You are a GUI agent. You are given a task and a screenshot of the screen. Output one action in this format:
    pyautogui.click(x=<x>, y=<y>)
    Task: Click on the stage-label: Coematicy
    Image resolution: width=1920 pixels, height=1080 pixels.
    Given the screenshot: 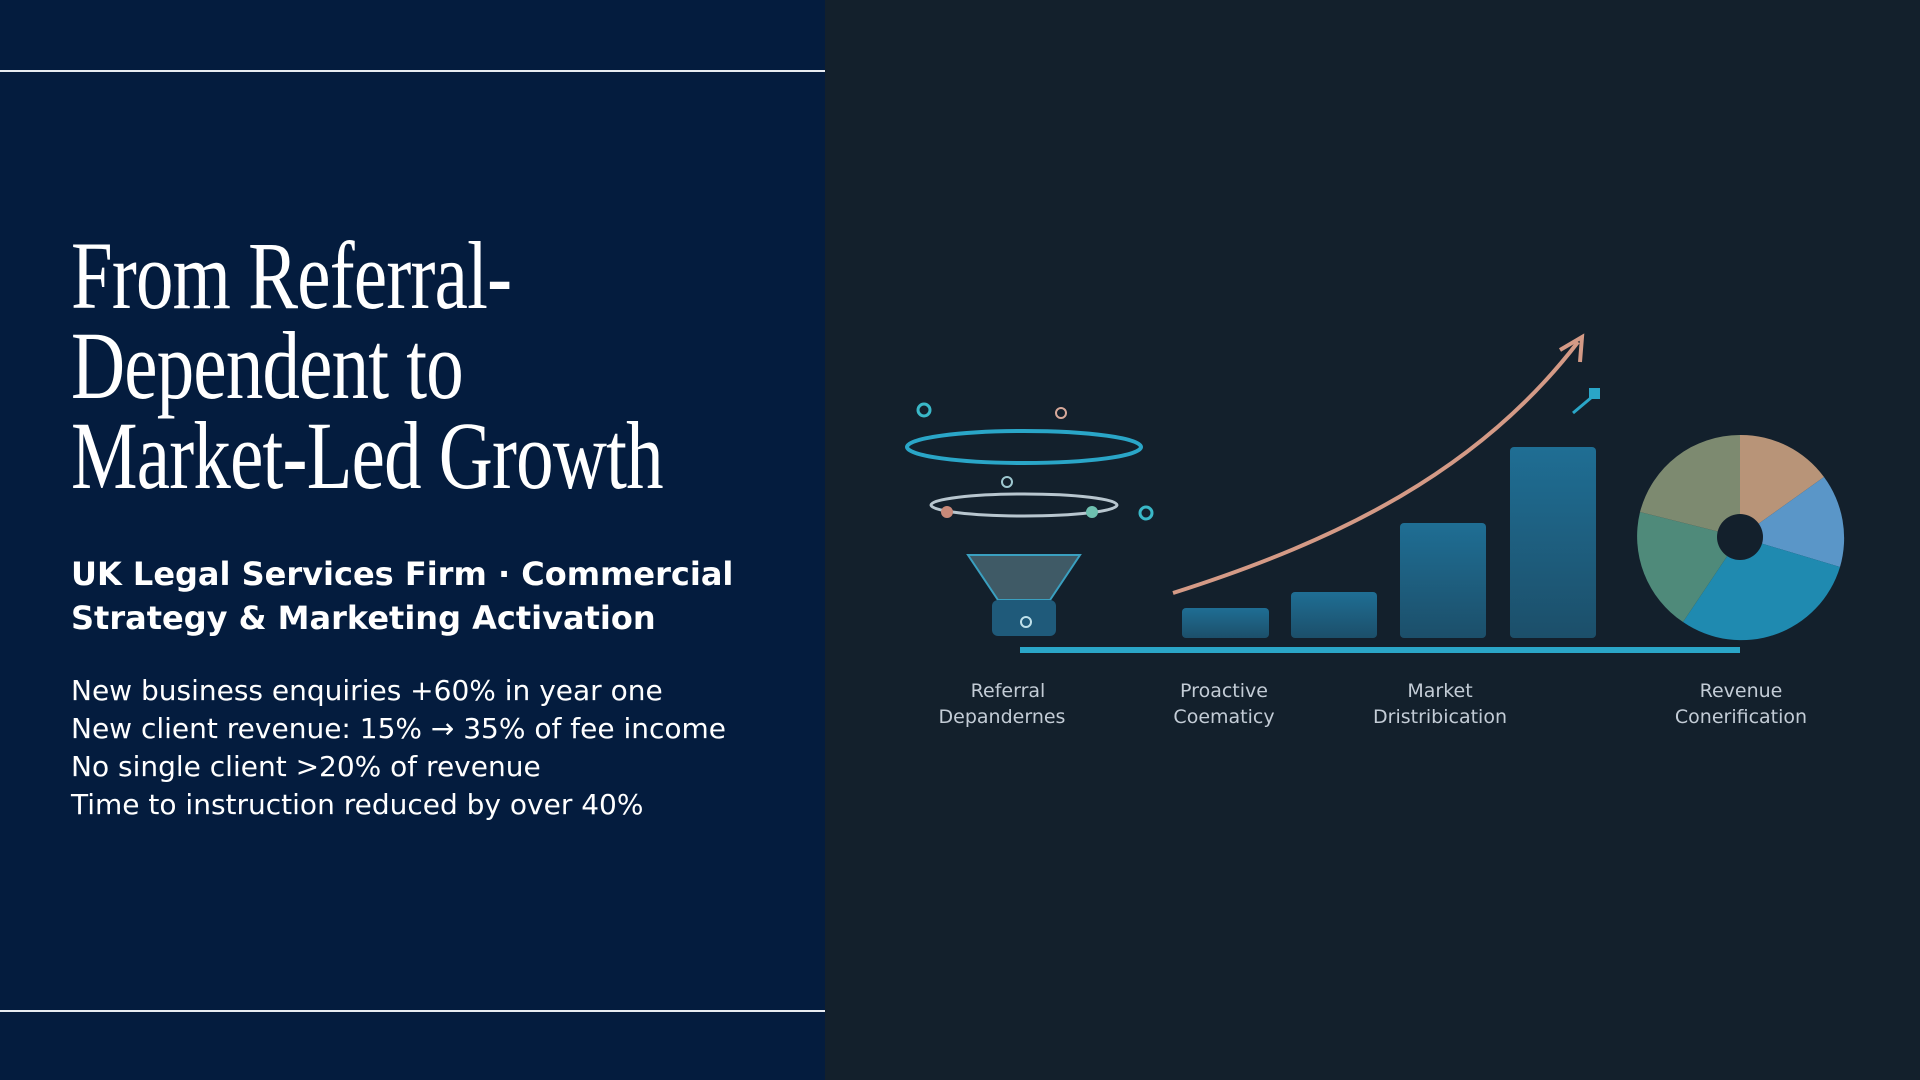 What is the action you would take?
    pyautogui.click(x=1223, y=717)
    